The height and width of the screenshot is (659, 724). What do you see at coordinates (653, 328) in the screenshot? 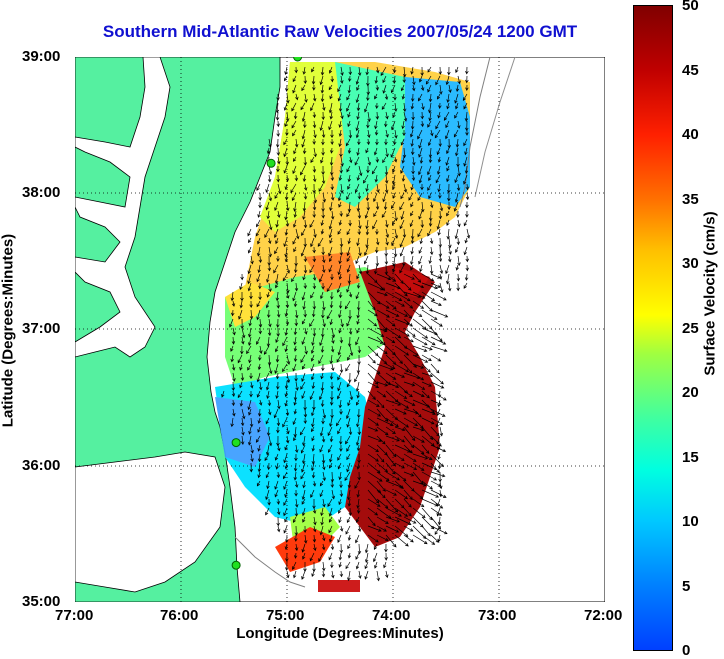
I see `colorbar` at bounding box center [653, 328].